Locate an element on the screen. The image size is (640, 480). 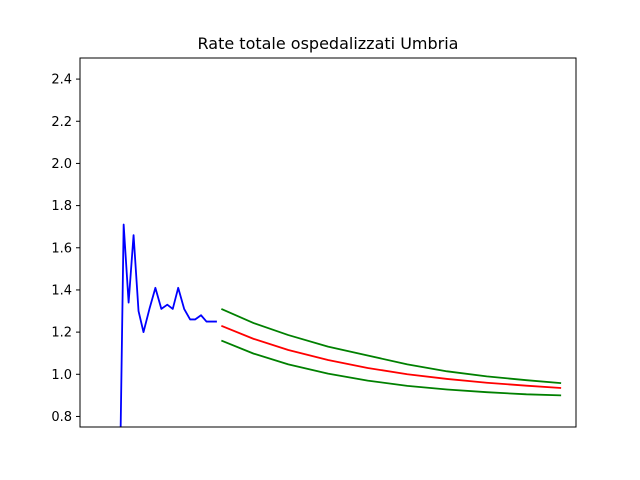
y-tick-label: 1.6 is located at coordinates (61, 248).